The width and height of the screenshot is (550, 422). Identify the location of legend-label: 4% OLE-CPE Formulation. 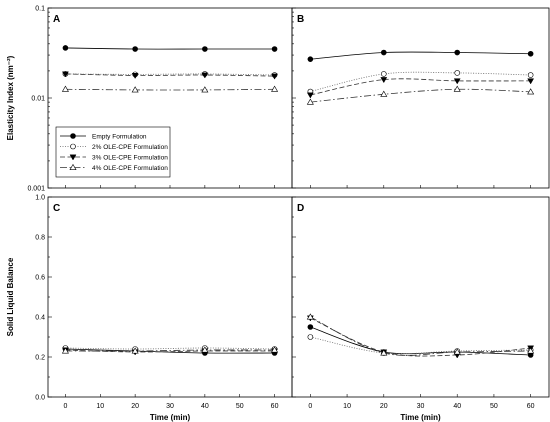
(130, 168).